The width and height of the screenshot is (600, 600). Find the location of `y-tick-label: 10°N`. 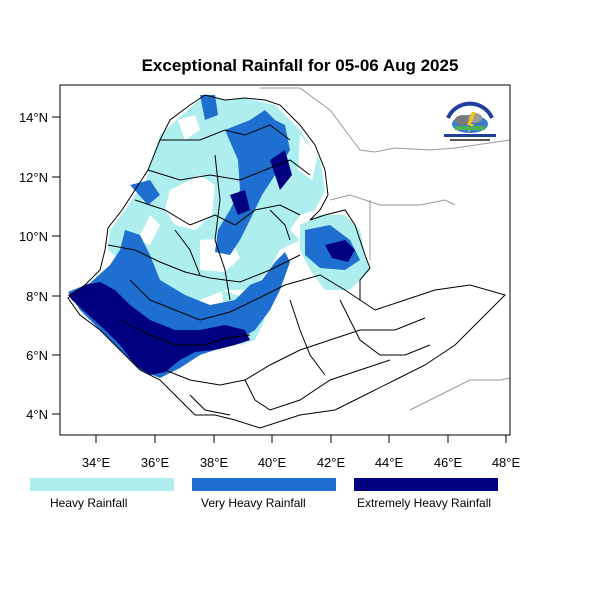

y-tick-label: 10°N is located at coordinates (33, 236).